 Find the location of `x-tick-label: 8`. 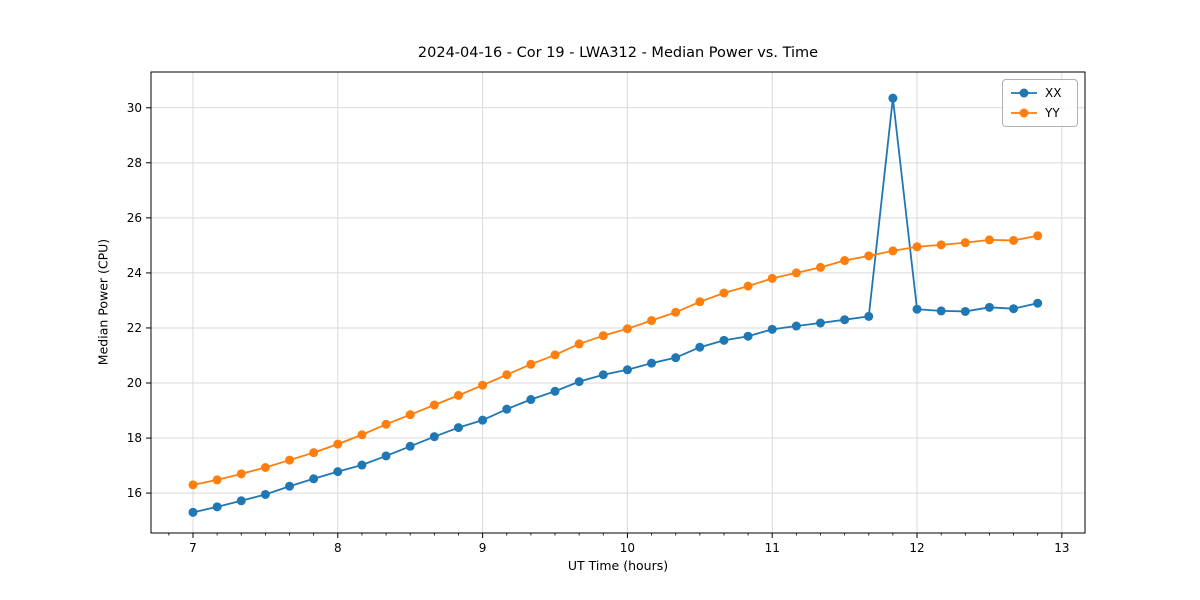

x-tick-label: 8 is located at coordinates (337, 548).